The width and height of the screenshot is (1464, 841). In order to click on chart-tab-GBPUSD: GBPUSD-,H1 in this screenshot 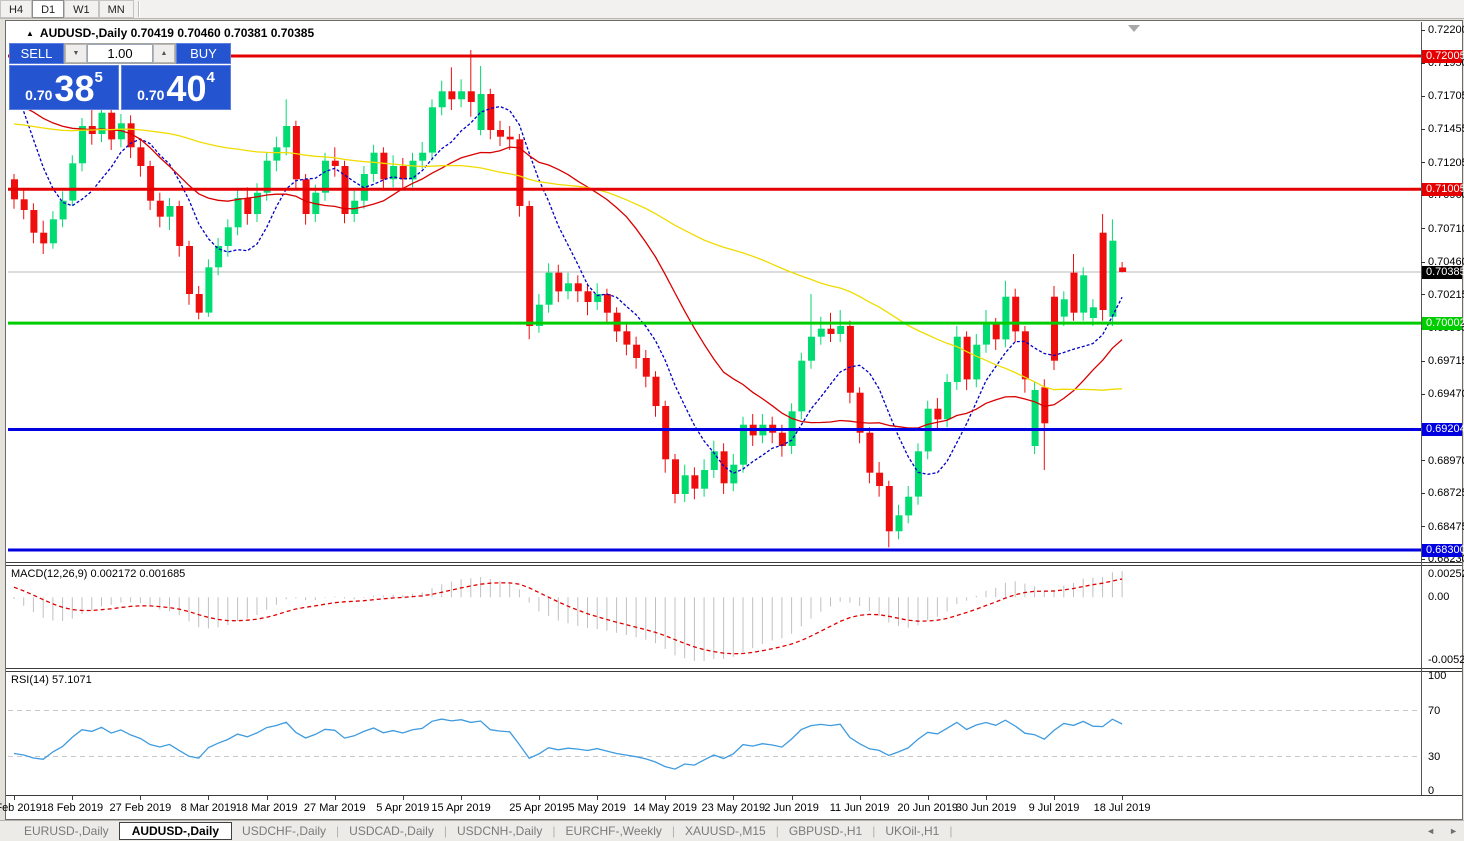, I will do `click(825, 831)`.